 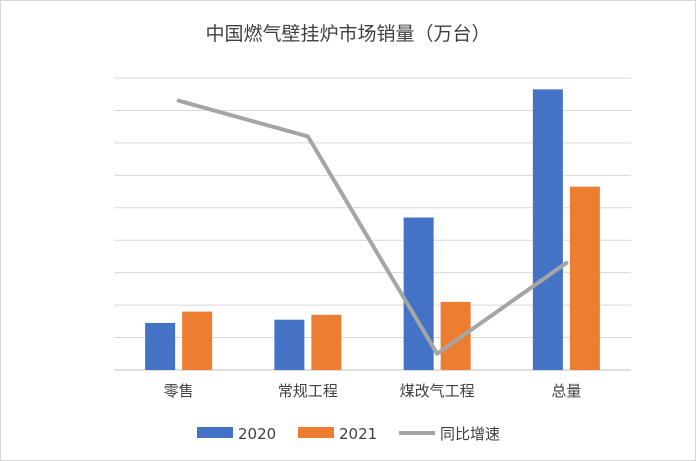 What do you see at coordinates (316, 432) in the screenshot?
I see `legend-swatch-2021` at bounding box center [316, 432].